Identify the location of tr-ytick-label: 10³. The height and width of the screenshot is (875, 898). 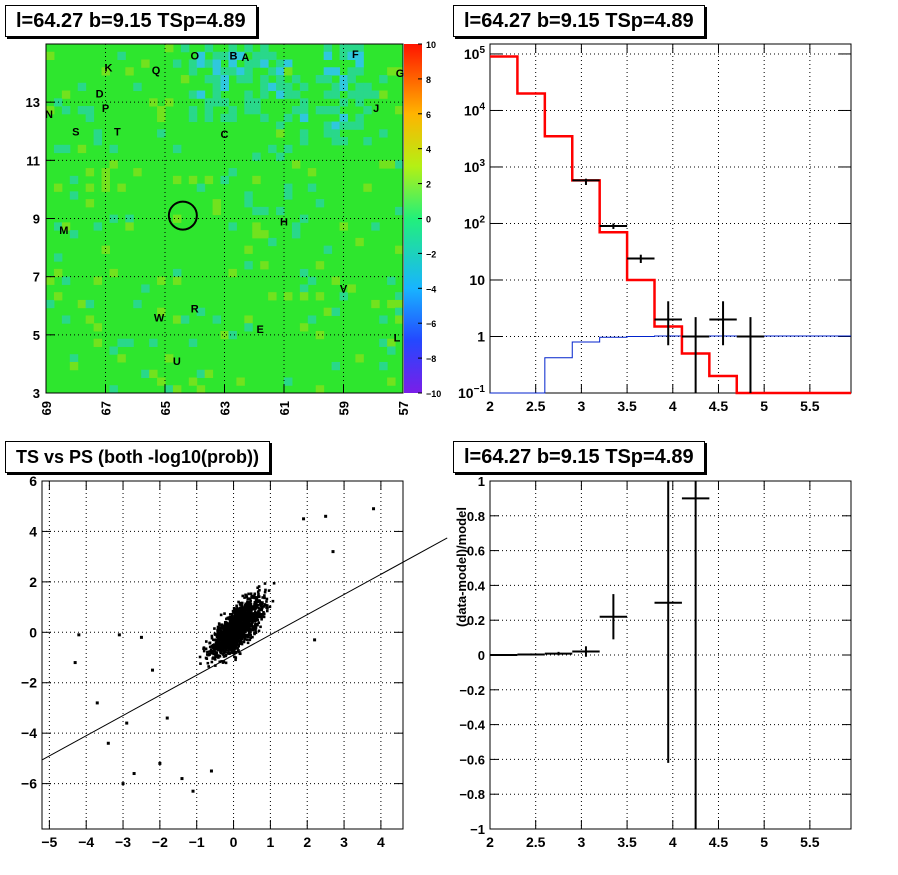
(475, 166).